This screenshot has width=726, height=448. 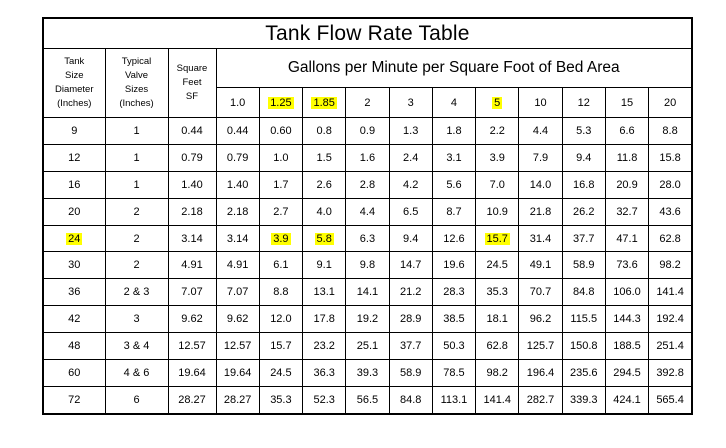 I want to click on valve-size-cell: 2 & 3, so click(x=136, y=292).